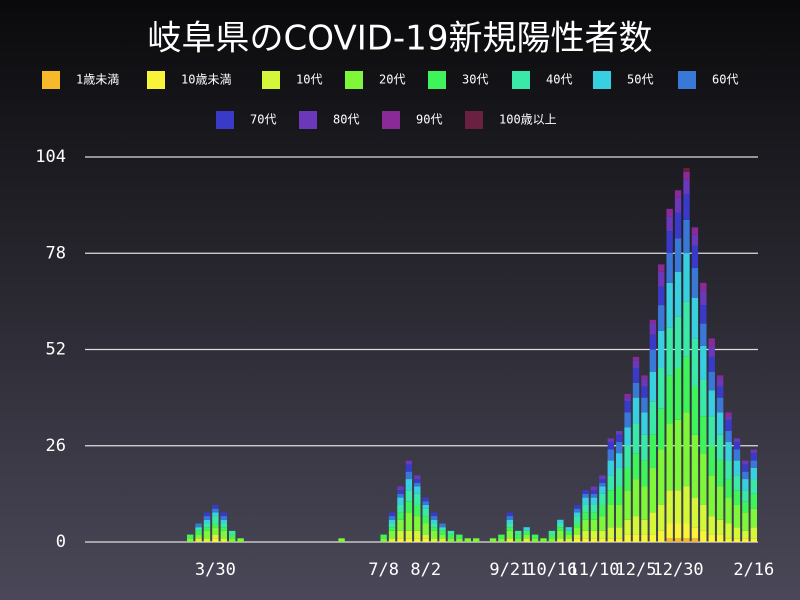 Image resolution: width=800 pixels, height=600 pixels. I want to click on x-tick-label: 12/30, so click(677, 570).